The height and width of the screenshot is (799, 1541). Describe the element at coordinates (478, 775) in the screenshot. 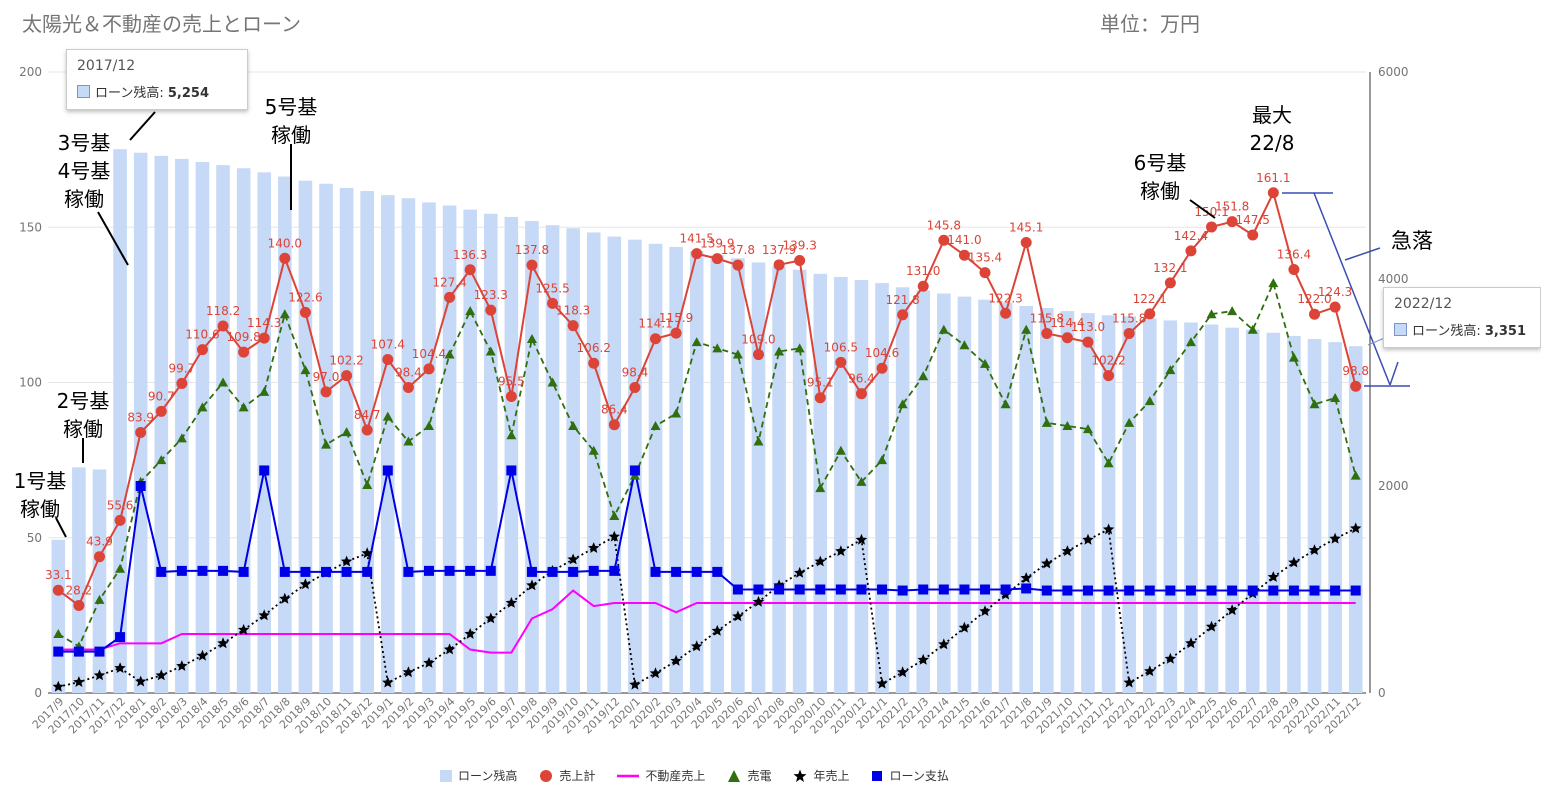

I see `legend-item-loan-balance: ローン残高` at that location.